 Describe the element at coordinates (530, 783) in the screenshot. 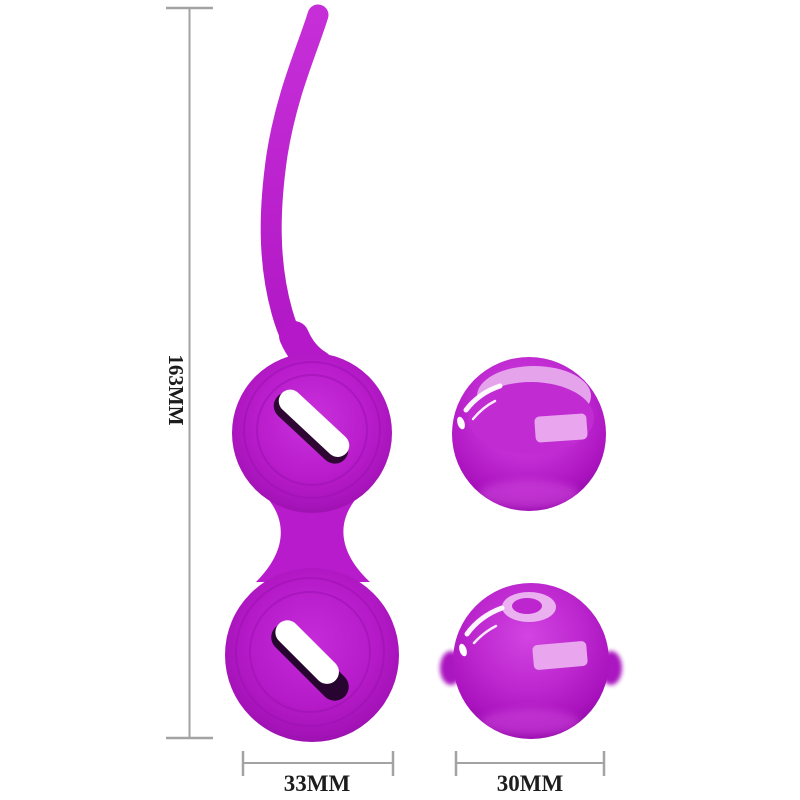

I see `ball-diameter-dimension-label: 30MM` at that location.